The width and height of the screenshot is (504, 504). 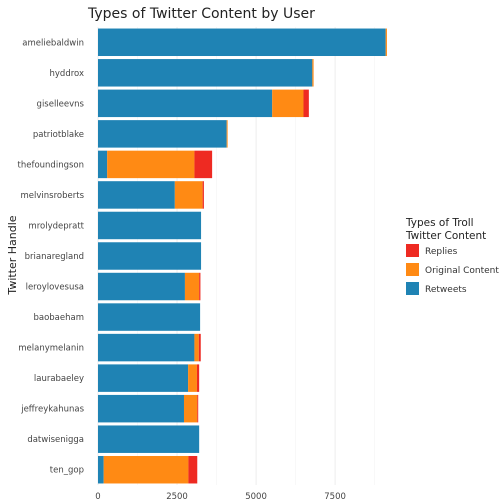 I want to click on bar-original-content-thefoundingson, so click(x=151, y=164).